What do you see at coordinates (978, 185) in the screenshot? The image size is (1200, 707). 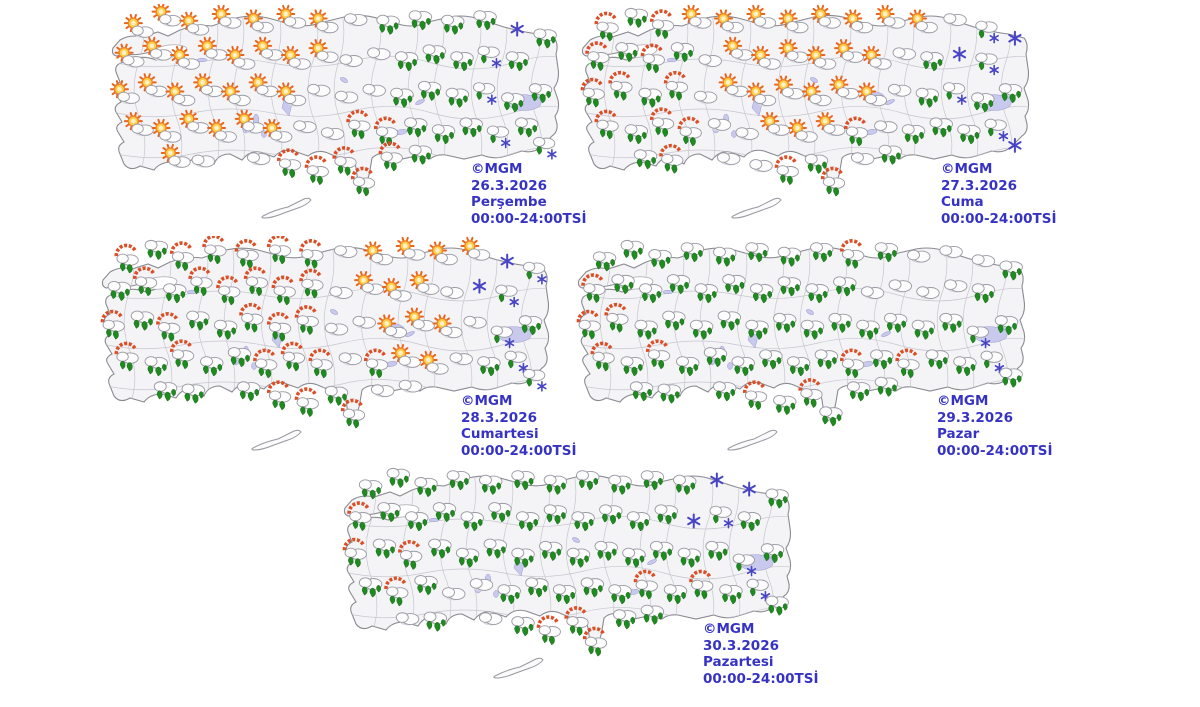 I see `date-text: 27.3.2026` at bounding box center [978, 185].